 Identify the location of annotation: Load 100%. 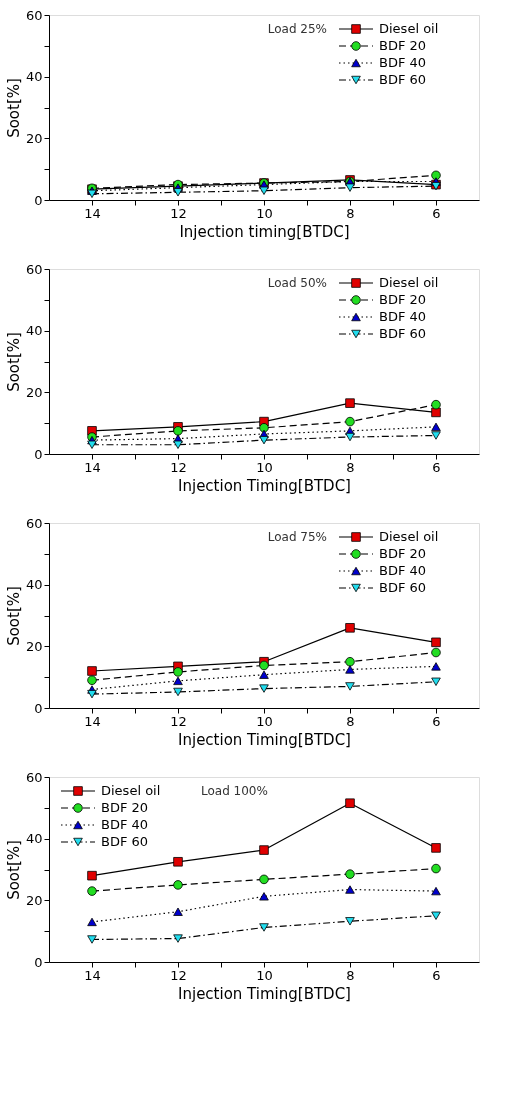
(234, 791).